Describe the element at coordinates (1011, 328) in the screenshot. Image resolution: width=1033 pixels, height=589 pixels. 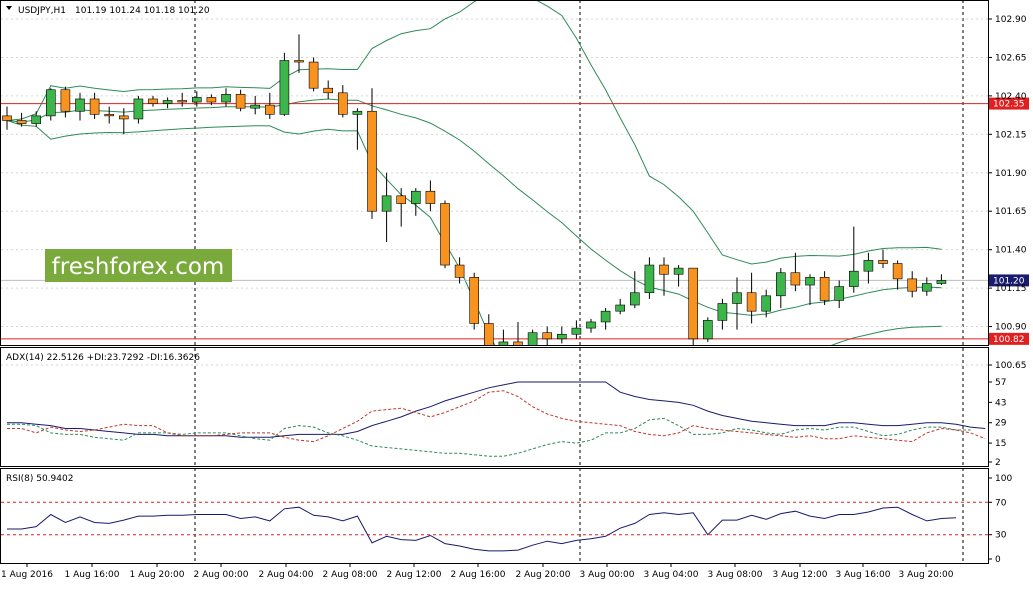
I see `price-tick-label: 100.90` at that location.